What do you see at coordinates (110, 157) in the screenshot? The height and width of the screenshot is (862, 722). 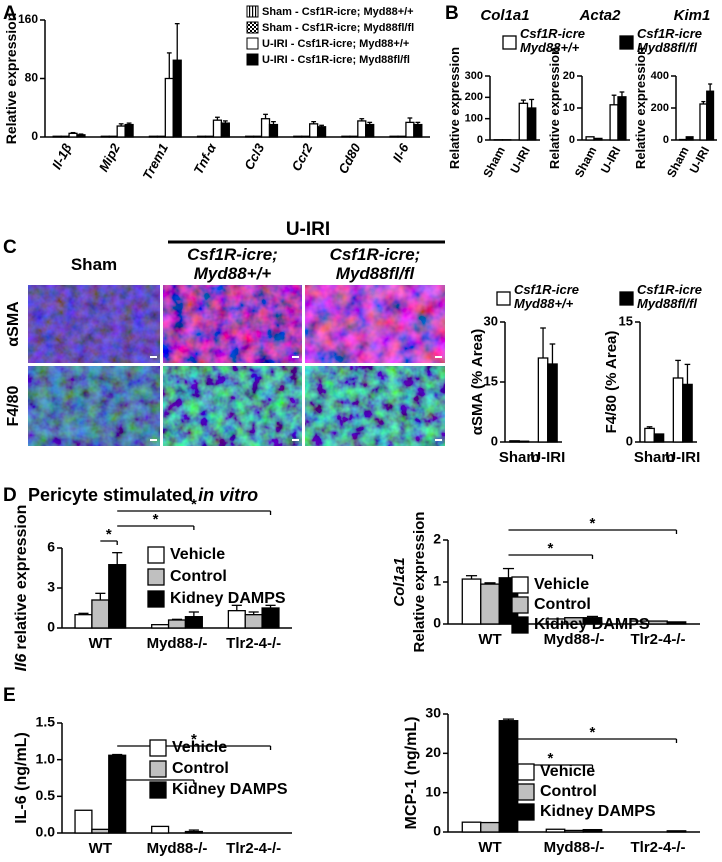 I see `x-tick-label: Mip2` at bounding box center [110, 157].